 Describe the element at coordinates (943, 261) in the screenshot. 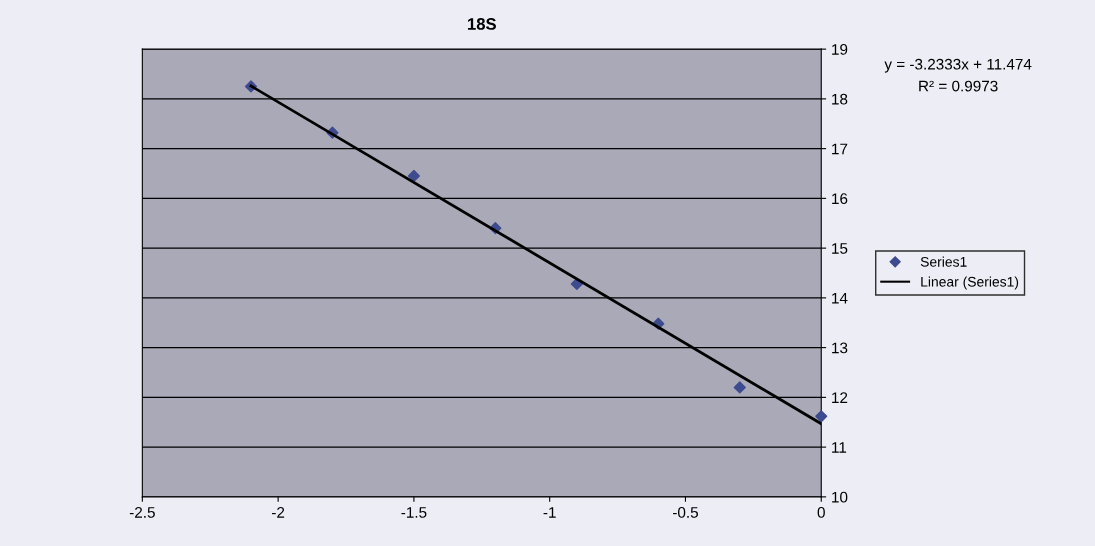

I see `legend-label: Series1` at that location.